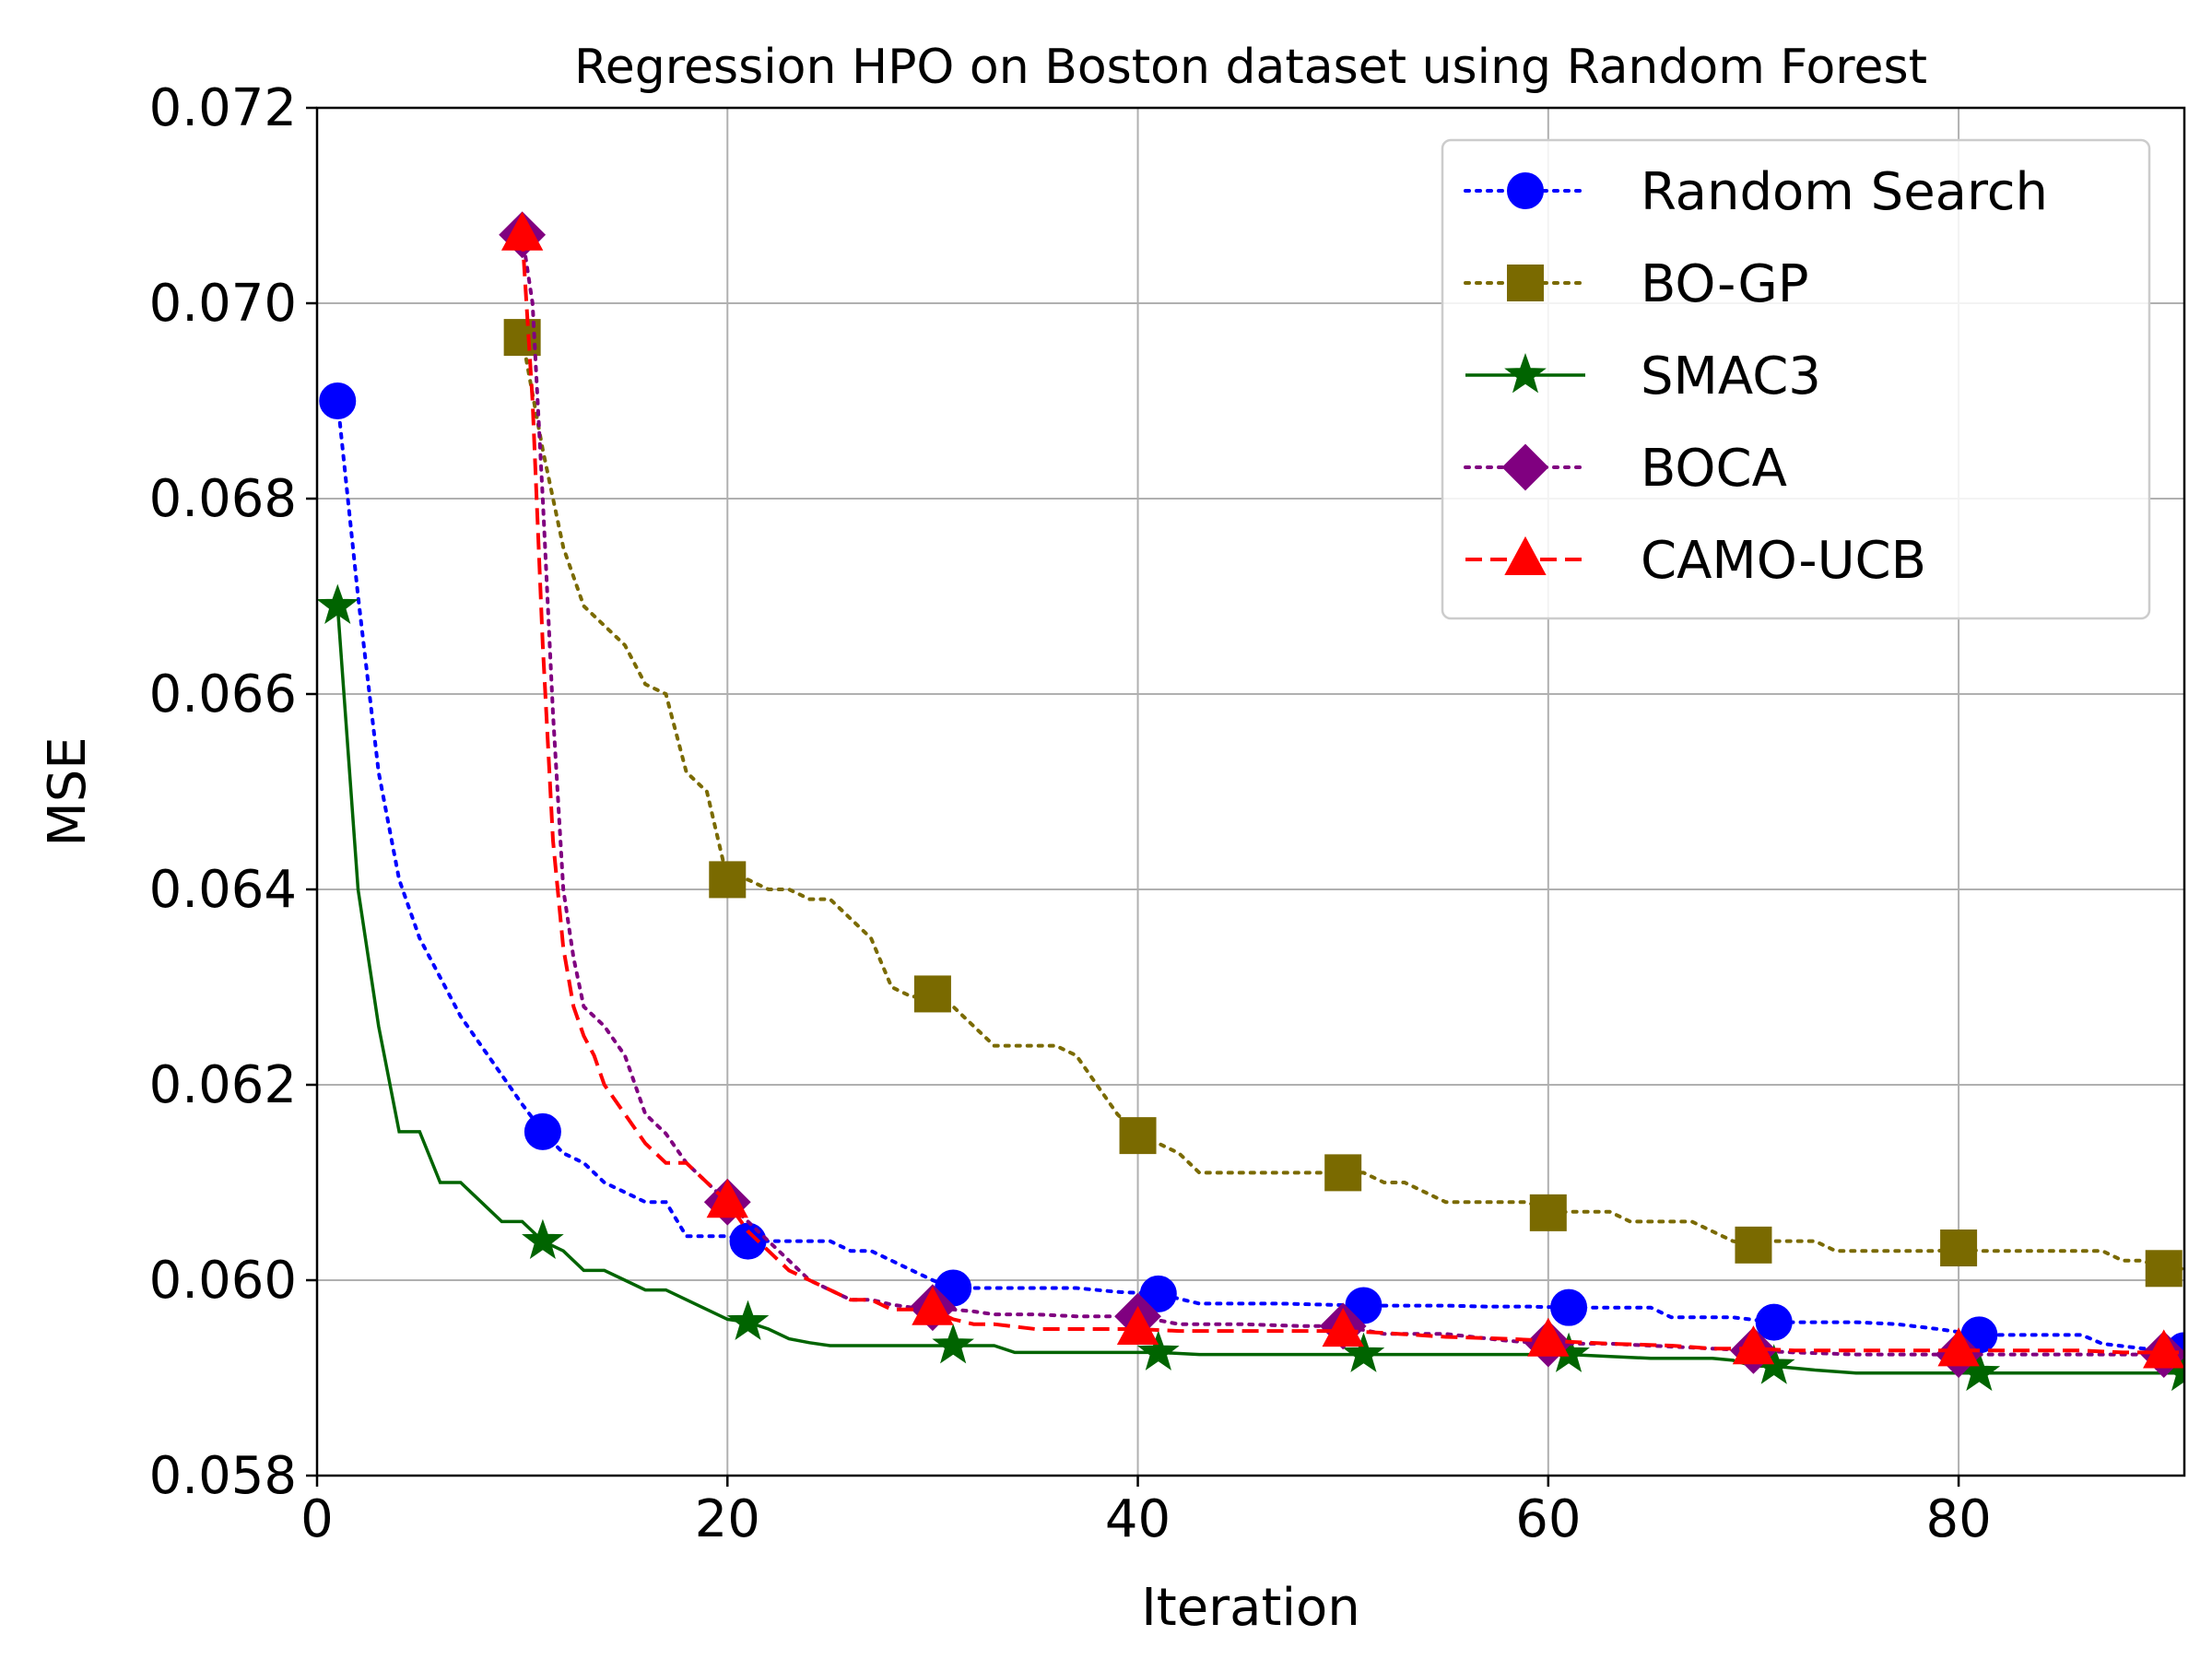  What do you see at coordinates (1525, 555) in the screenshot?
I see `legend-marker-camo-ucb` at bounding box center [1525, 555].